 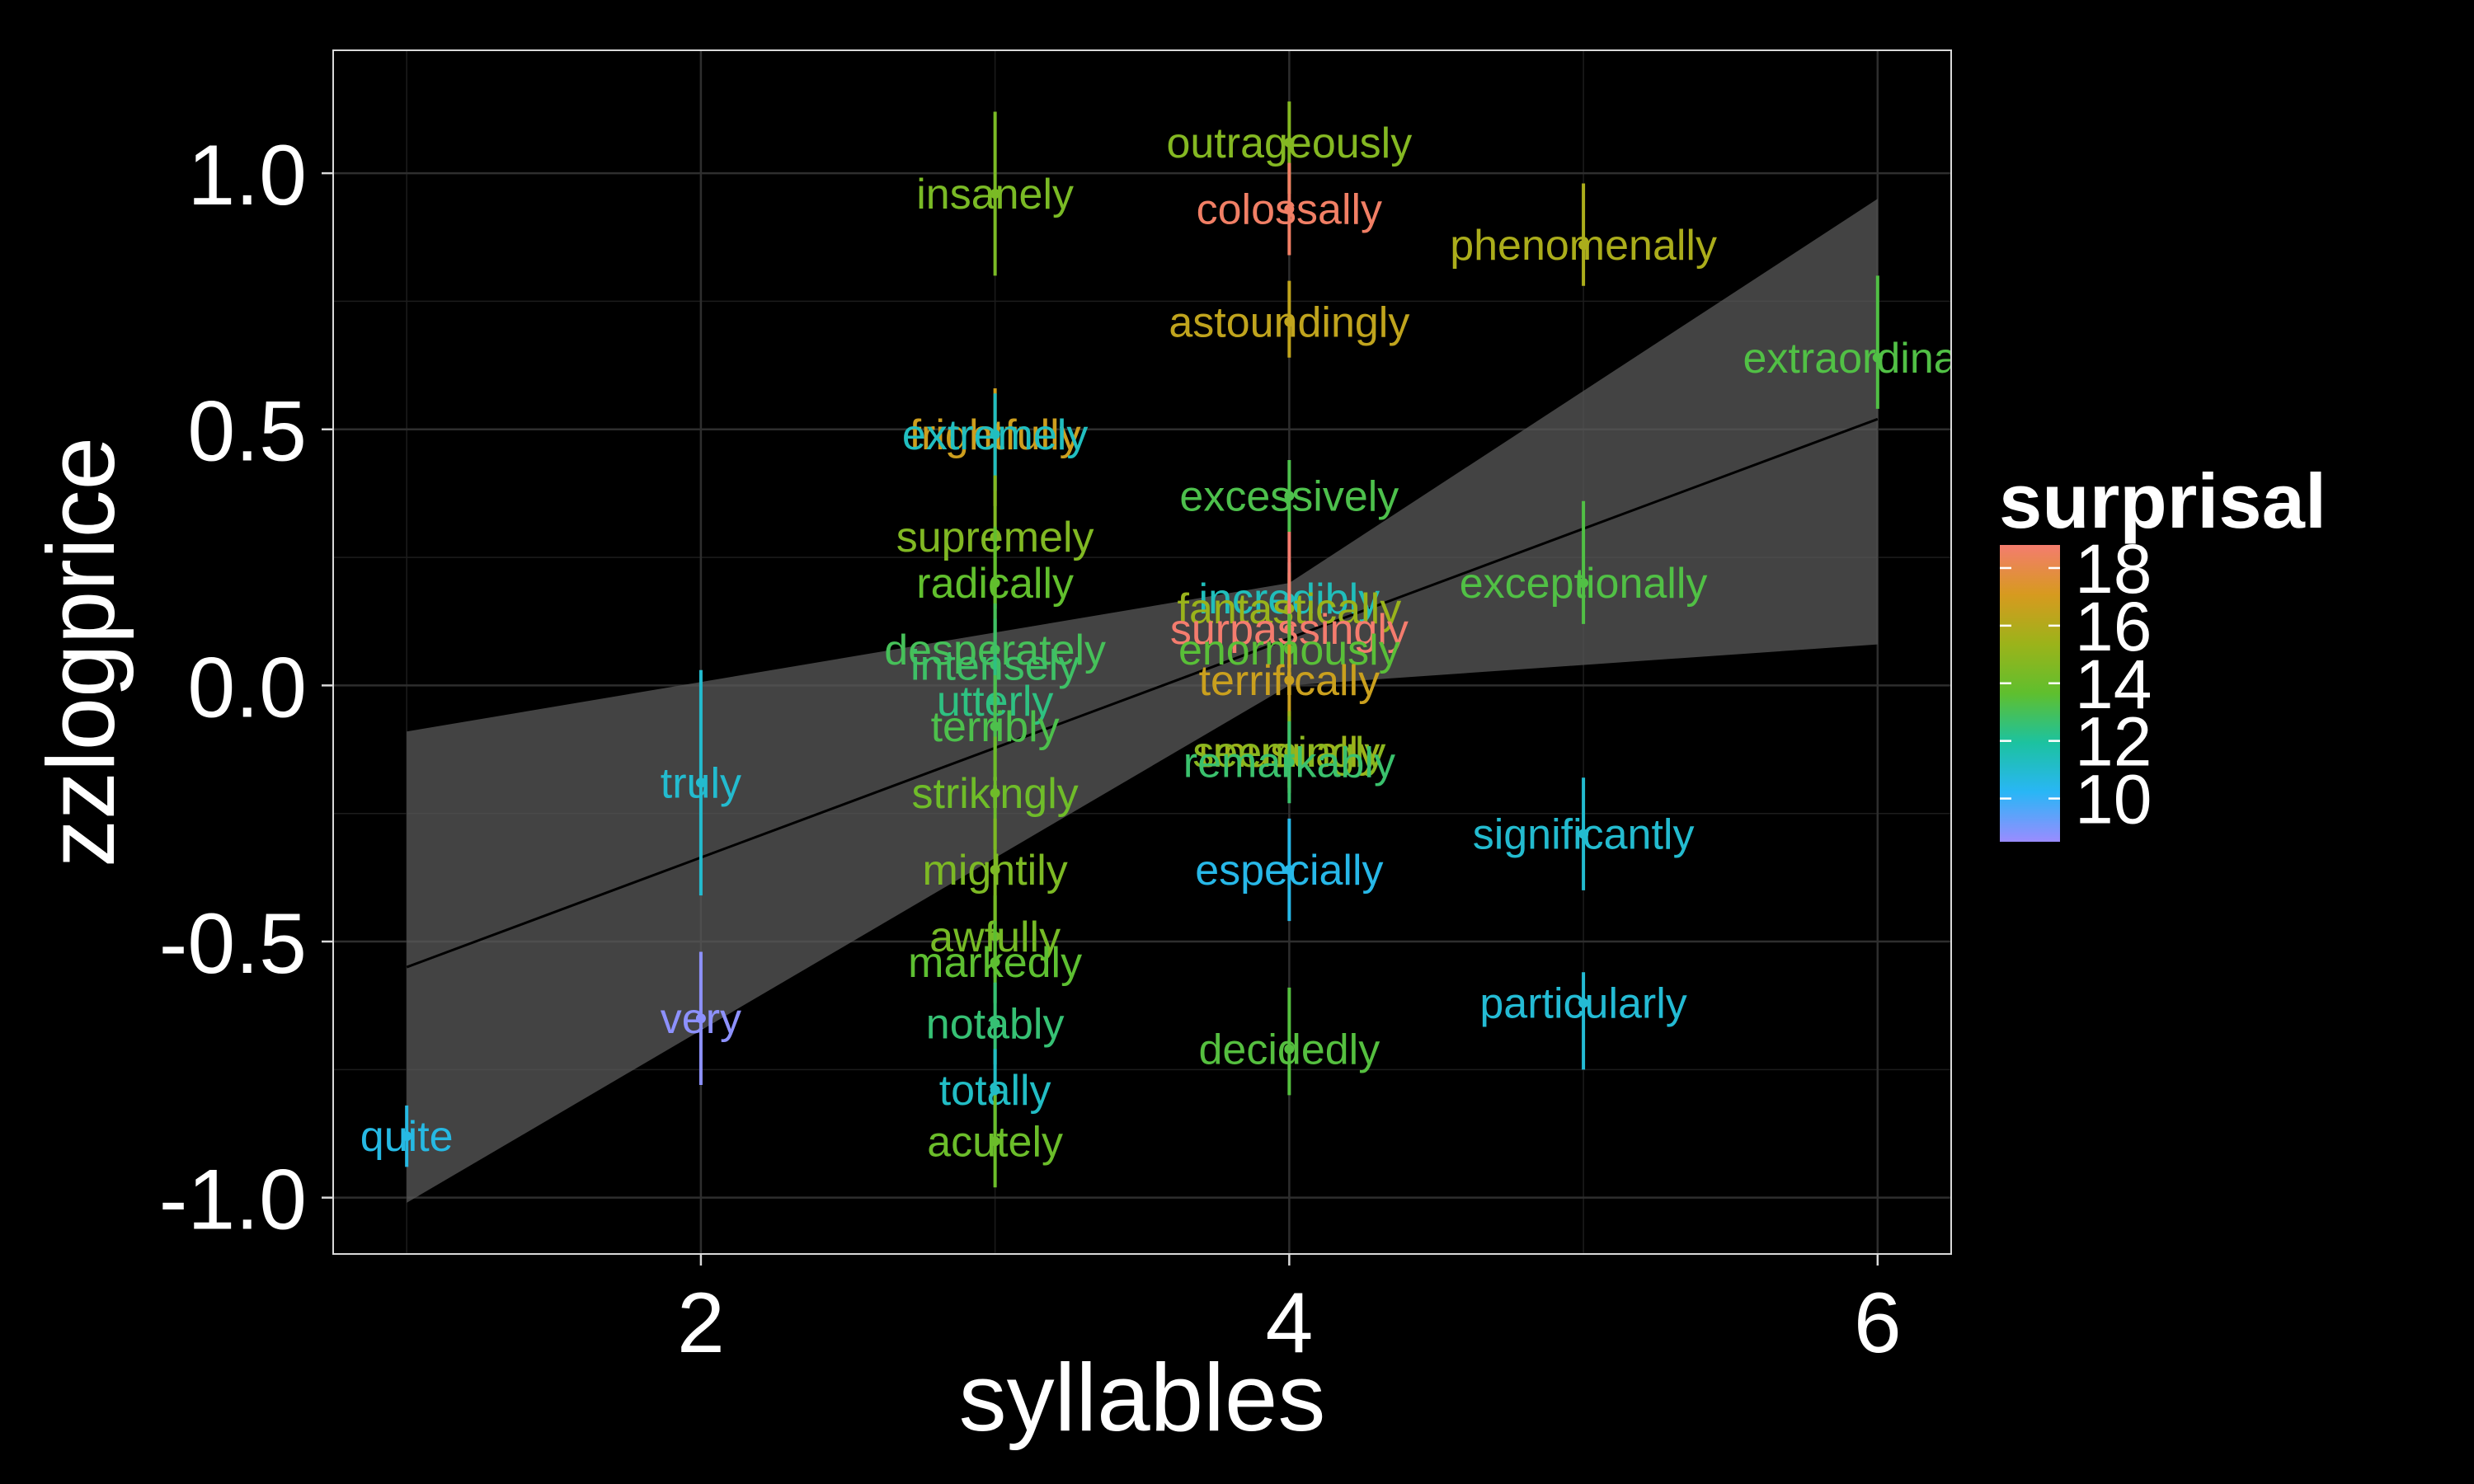 I want to click on point-label: phenomenally, so click(x=1583, y=246).